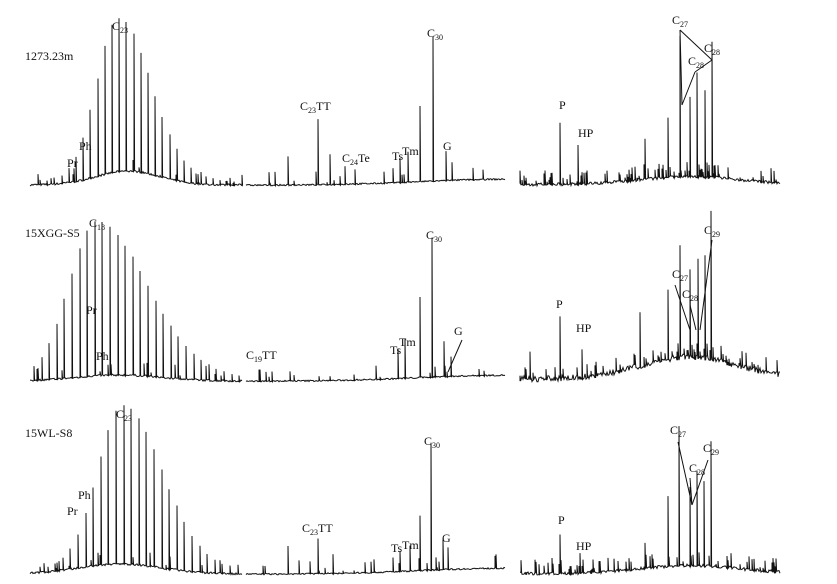 This screenshot has height=584, width=837. What do you see at coordinates (354, 162) in the screenshot?
I see `peak-label-sub: 24` at bounding box center [354, 162].